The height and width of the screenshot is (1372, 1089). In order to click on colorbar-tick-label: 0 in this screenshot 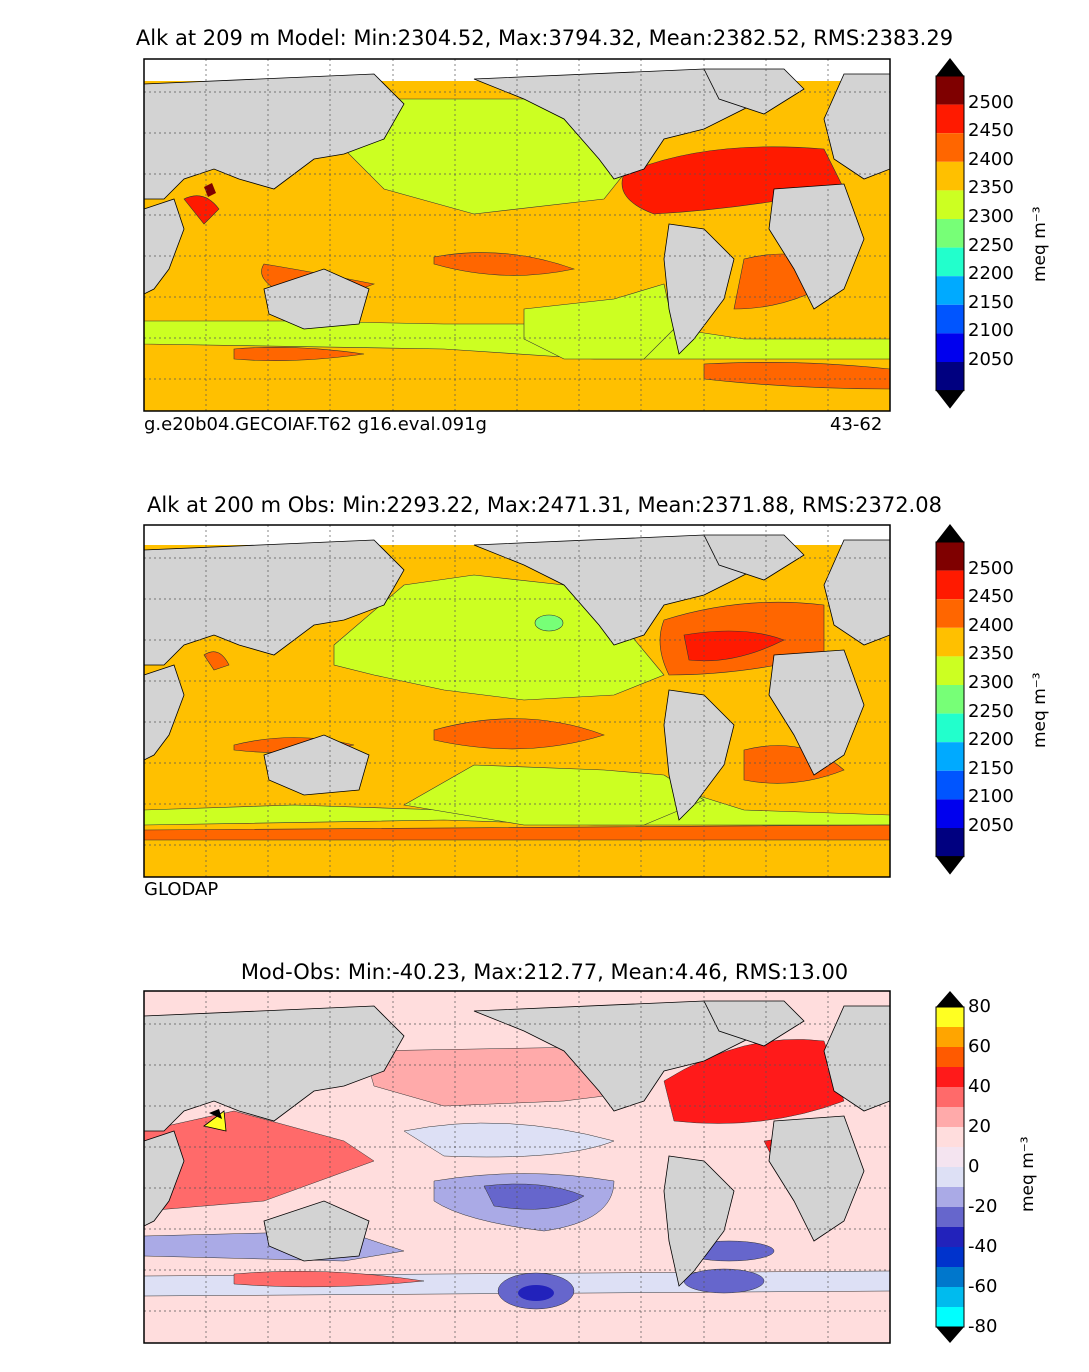, I will do `click(974, 1166)`.